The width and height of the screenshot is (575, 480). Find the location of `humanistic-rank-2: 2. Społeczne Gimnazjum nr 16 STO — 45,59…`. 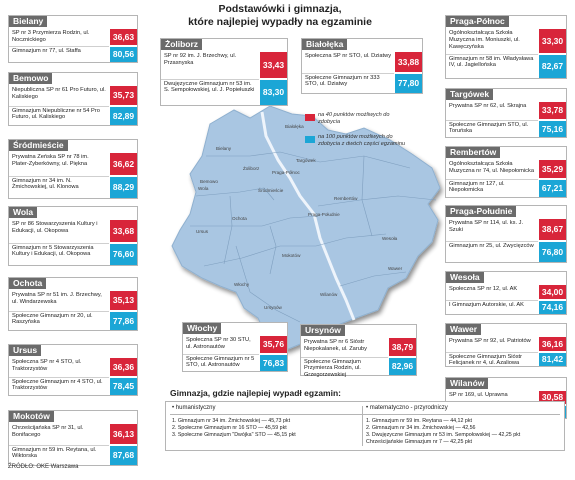

humanistic-rank-2: 2. Społeczne Gimnazjum nr 16 STO — 45,59… is located at coordinates (229, 428).